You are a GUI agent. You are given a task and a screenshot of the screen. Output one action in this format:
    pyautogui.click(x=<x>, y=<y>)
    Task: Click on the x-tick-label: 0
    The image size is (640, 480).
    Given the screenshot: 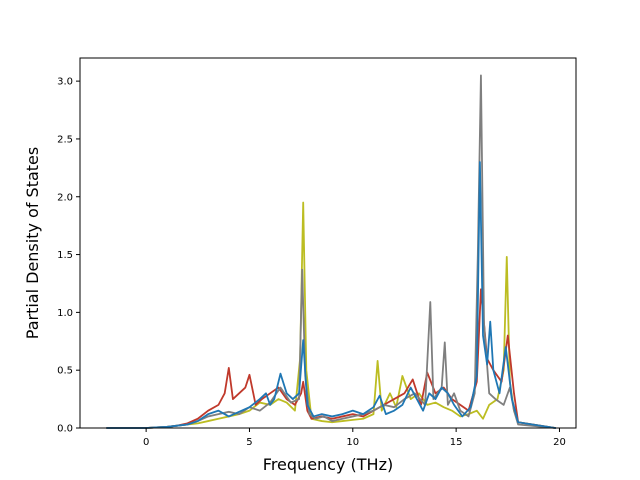 What is the action you would take?
    pyautogui.click(x=146, y=442)
    